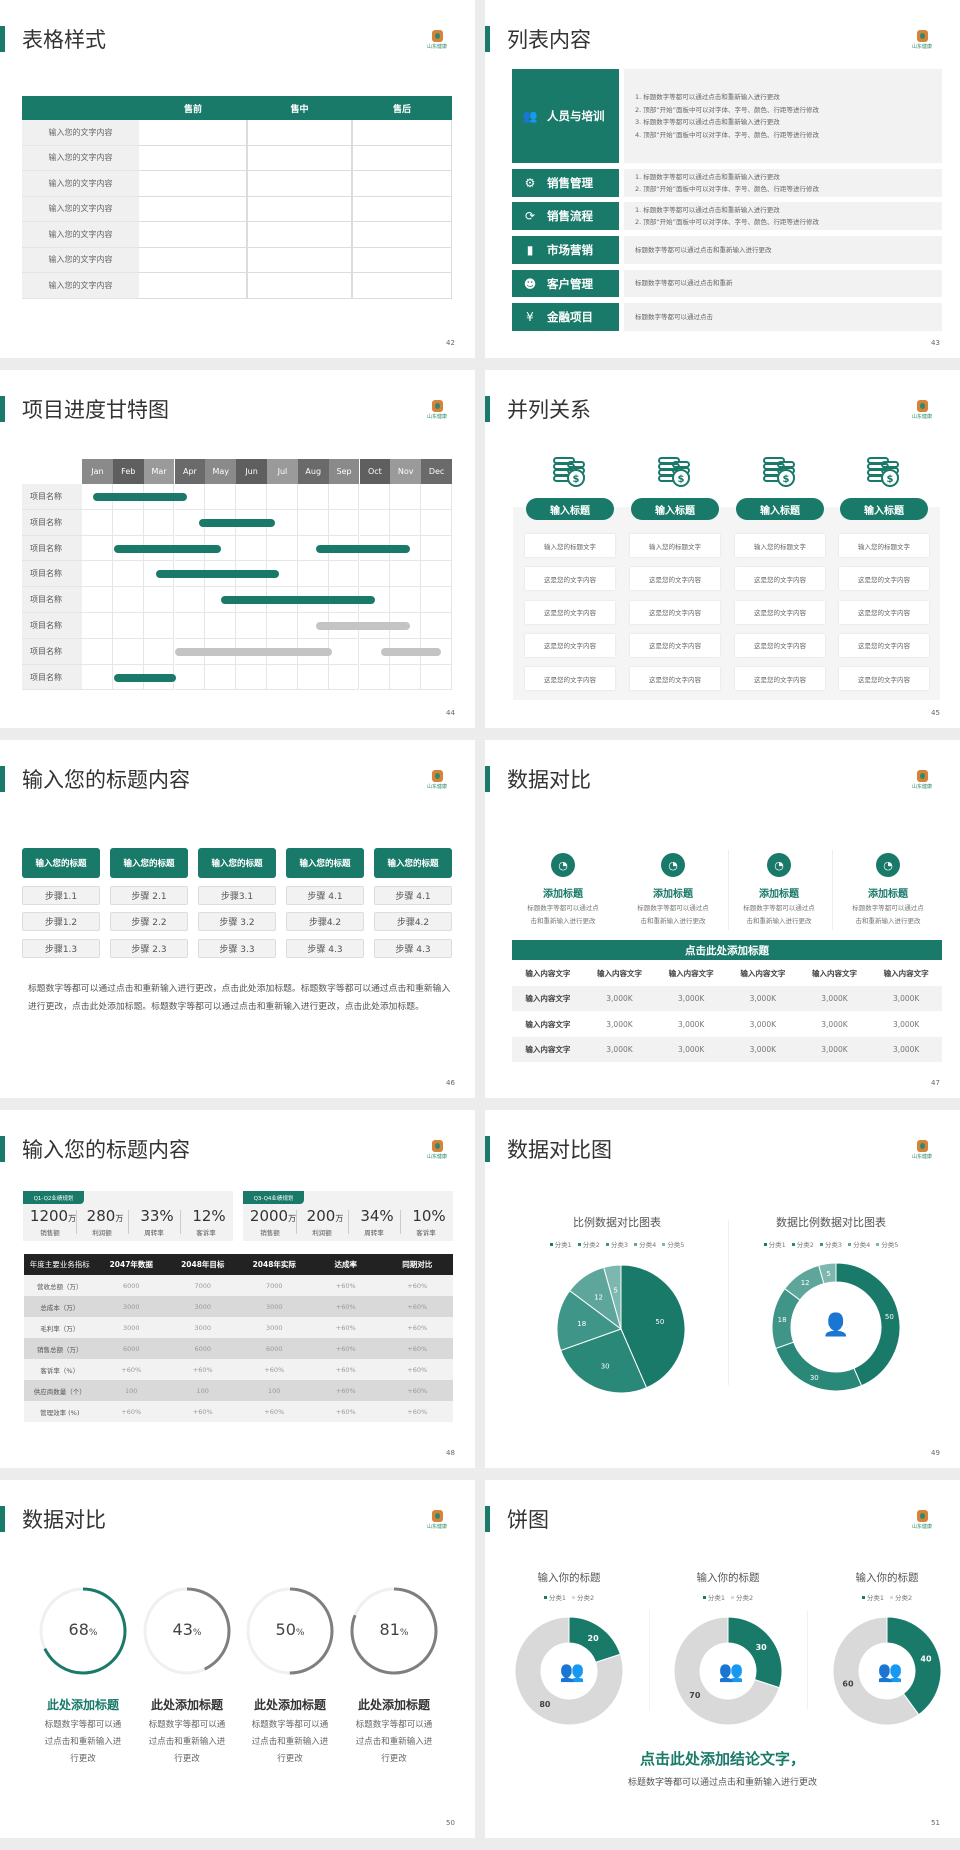  I want to click on list-item-label-box: ⚙ 销售管理, so click(565, 183).